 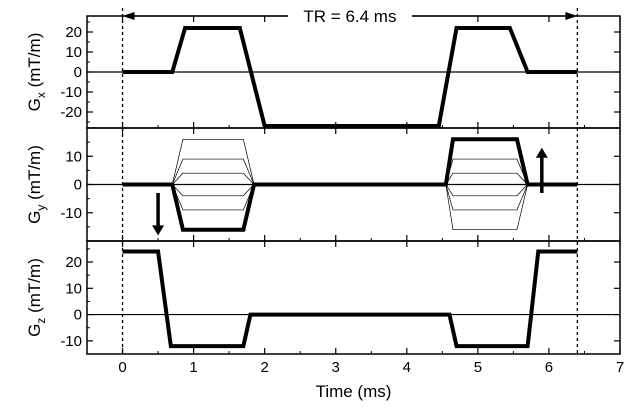 I want to click on y-axis-label: Gy (mT/m), so click(x=36, y=184).